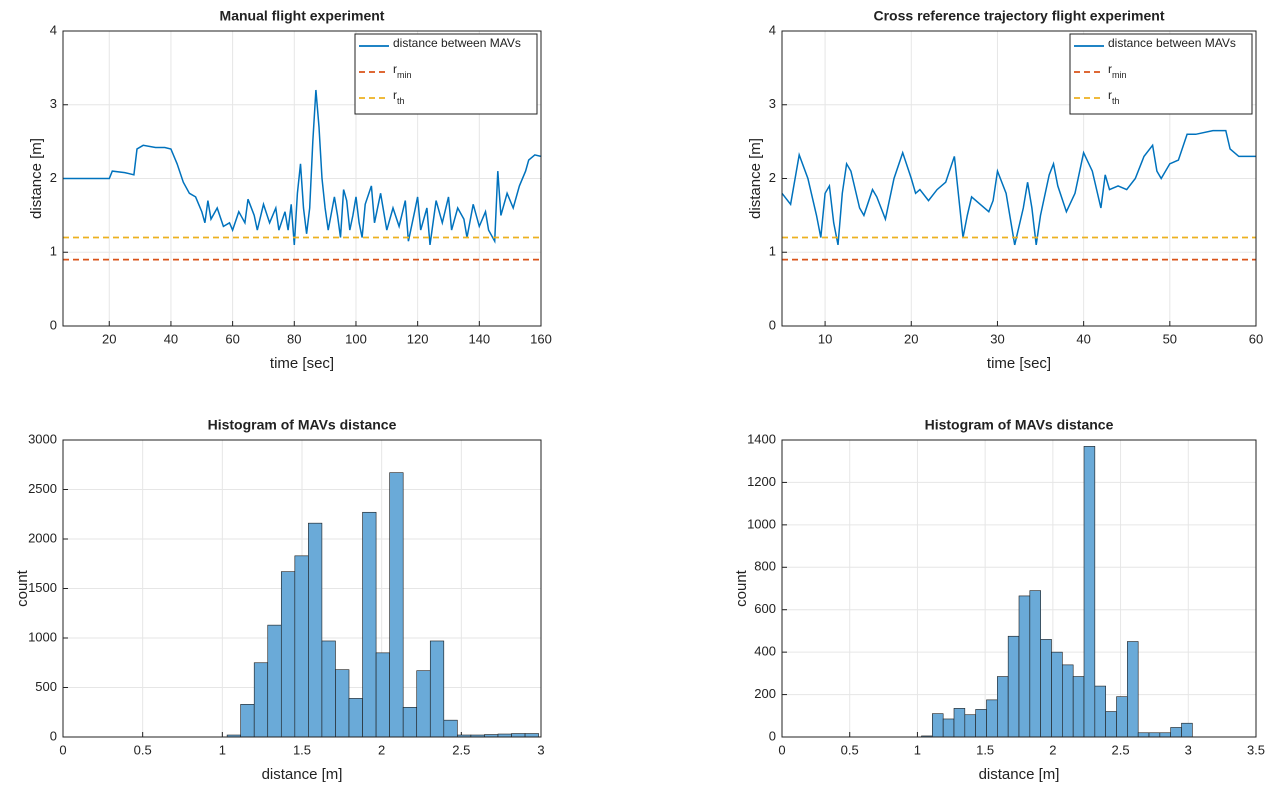  Describe the element at coordinates (1019, 363) in the screenshot. I see `x-axis-label: time [sec]` at that location.